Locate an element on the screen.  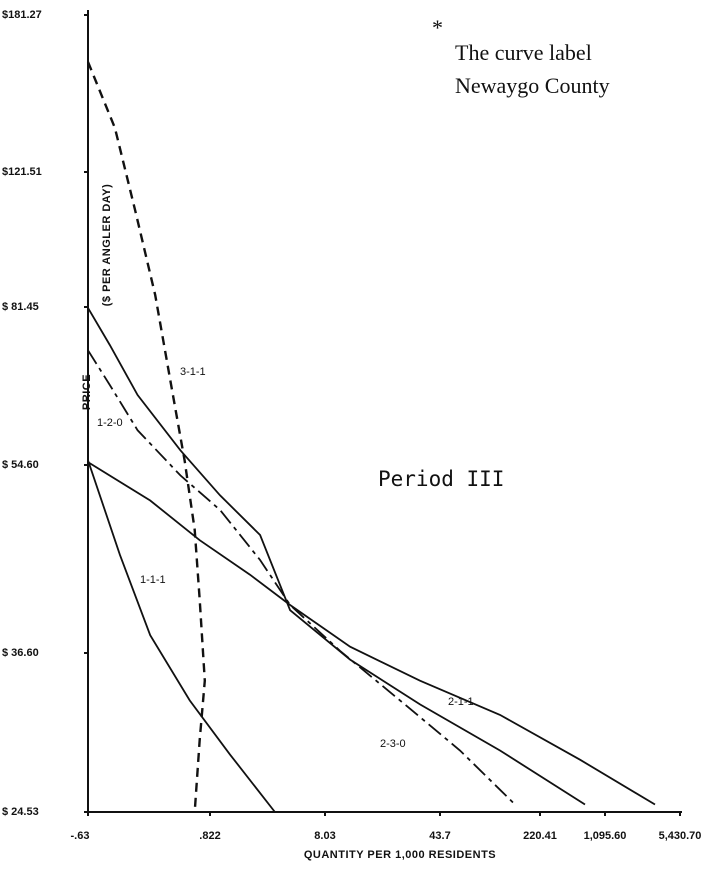
x-tick-label: 43.7 is located at coordinates (439, 836).